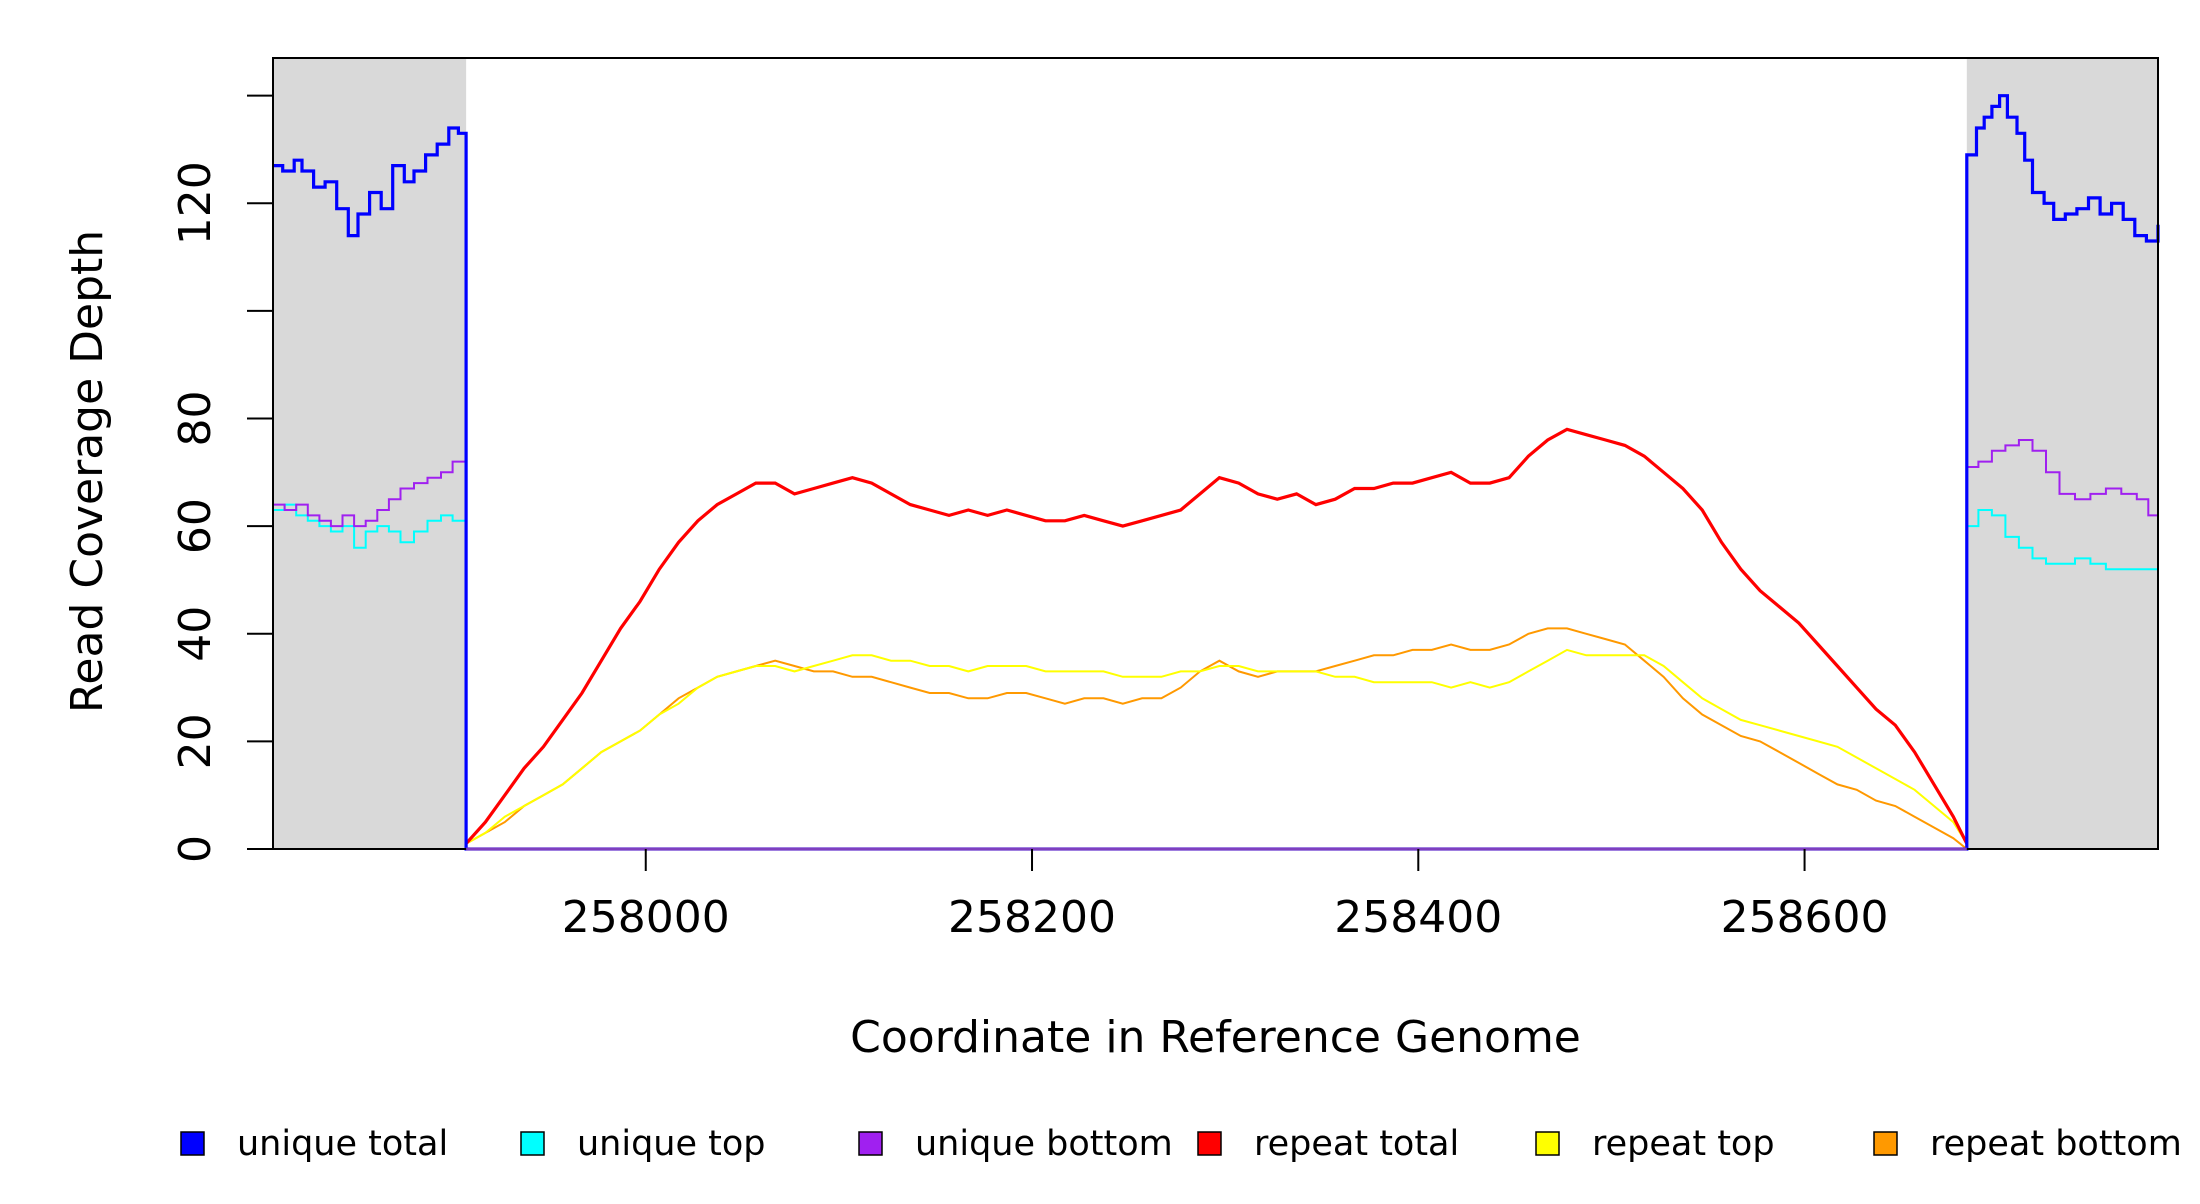  Describe the element at coordinates (671, 1144) in the screenshot. I see `legend-label-unique-top: unique top` at that location.